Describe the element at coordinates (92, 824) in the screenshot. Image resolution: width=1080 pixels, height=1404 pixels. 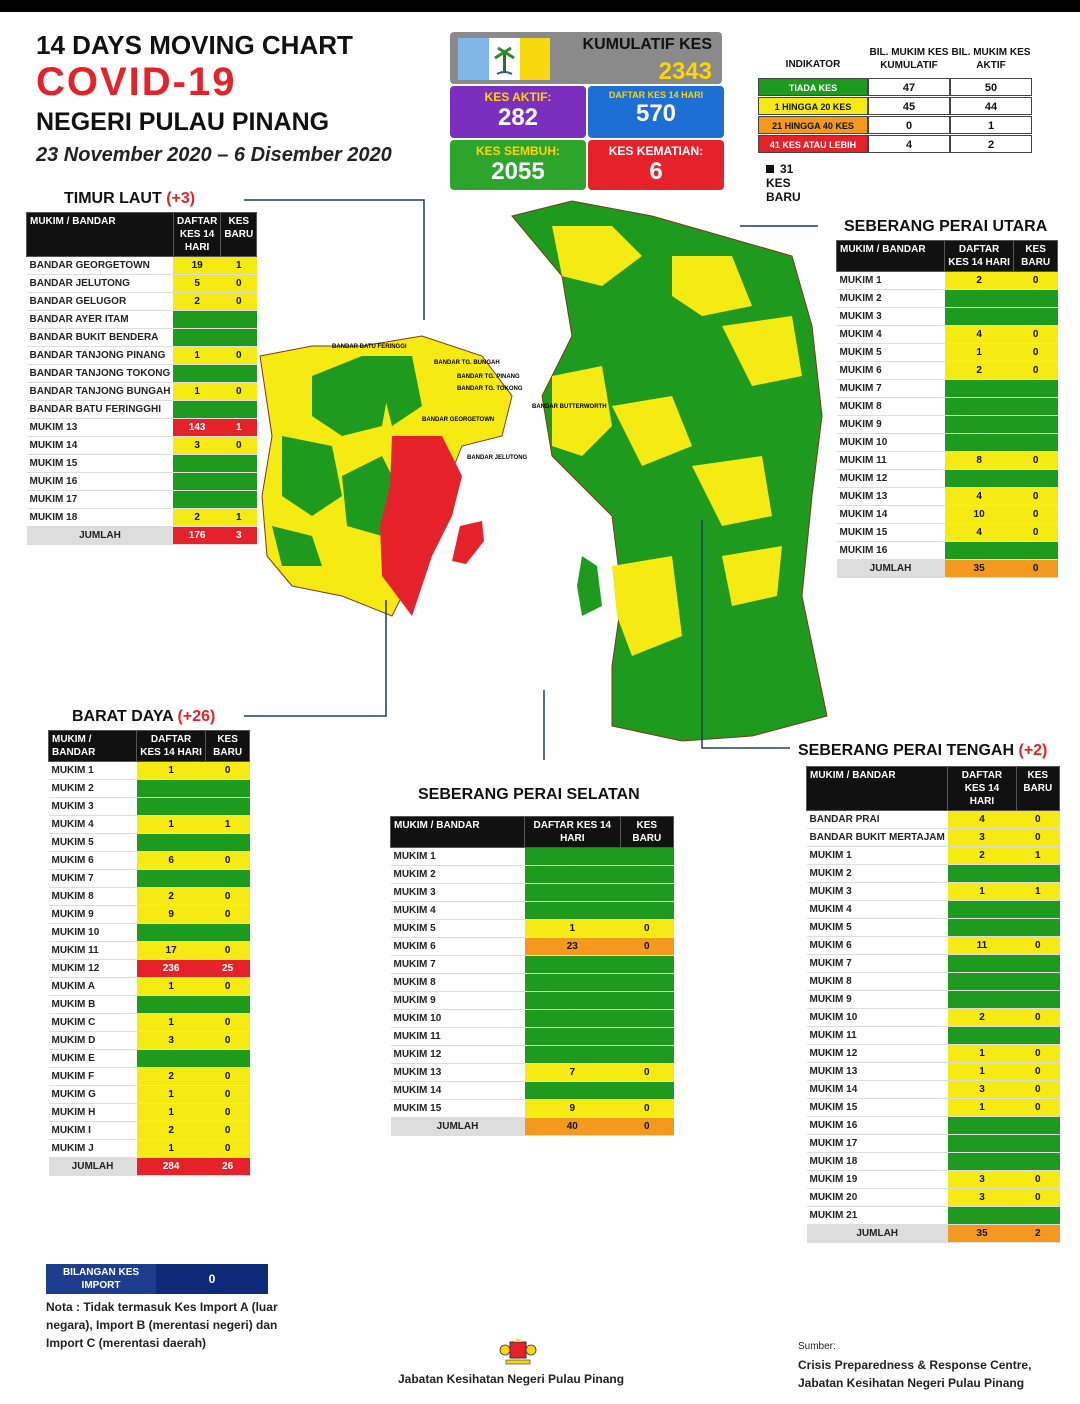
I see `row-name: MUKIM 4` at that location.